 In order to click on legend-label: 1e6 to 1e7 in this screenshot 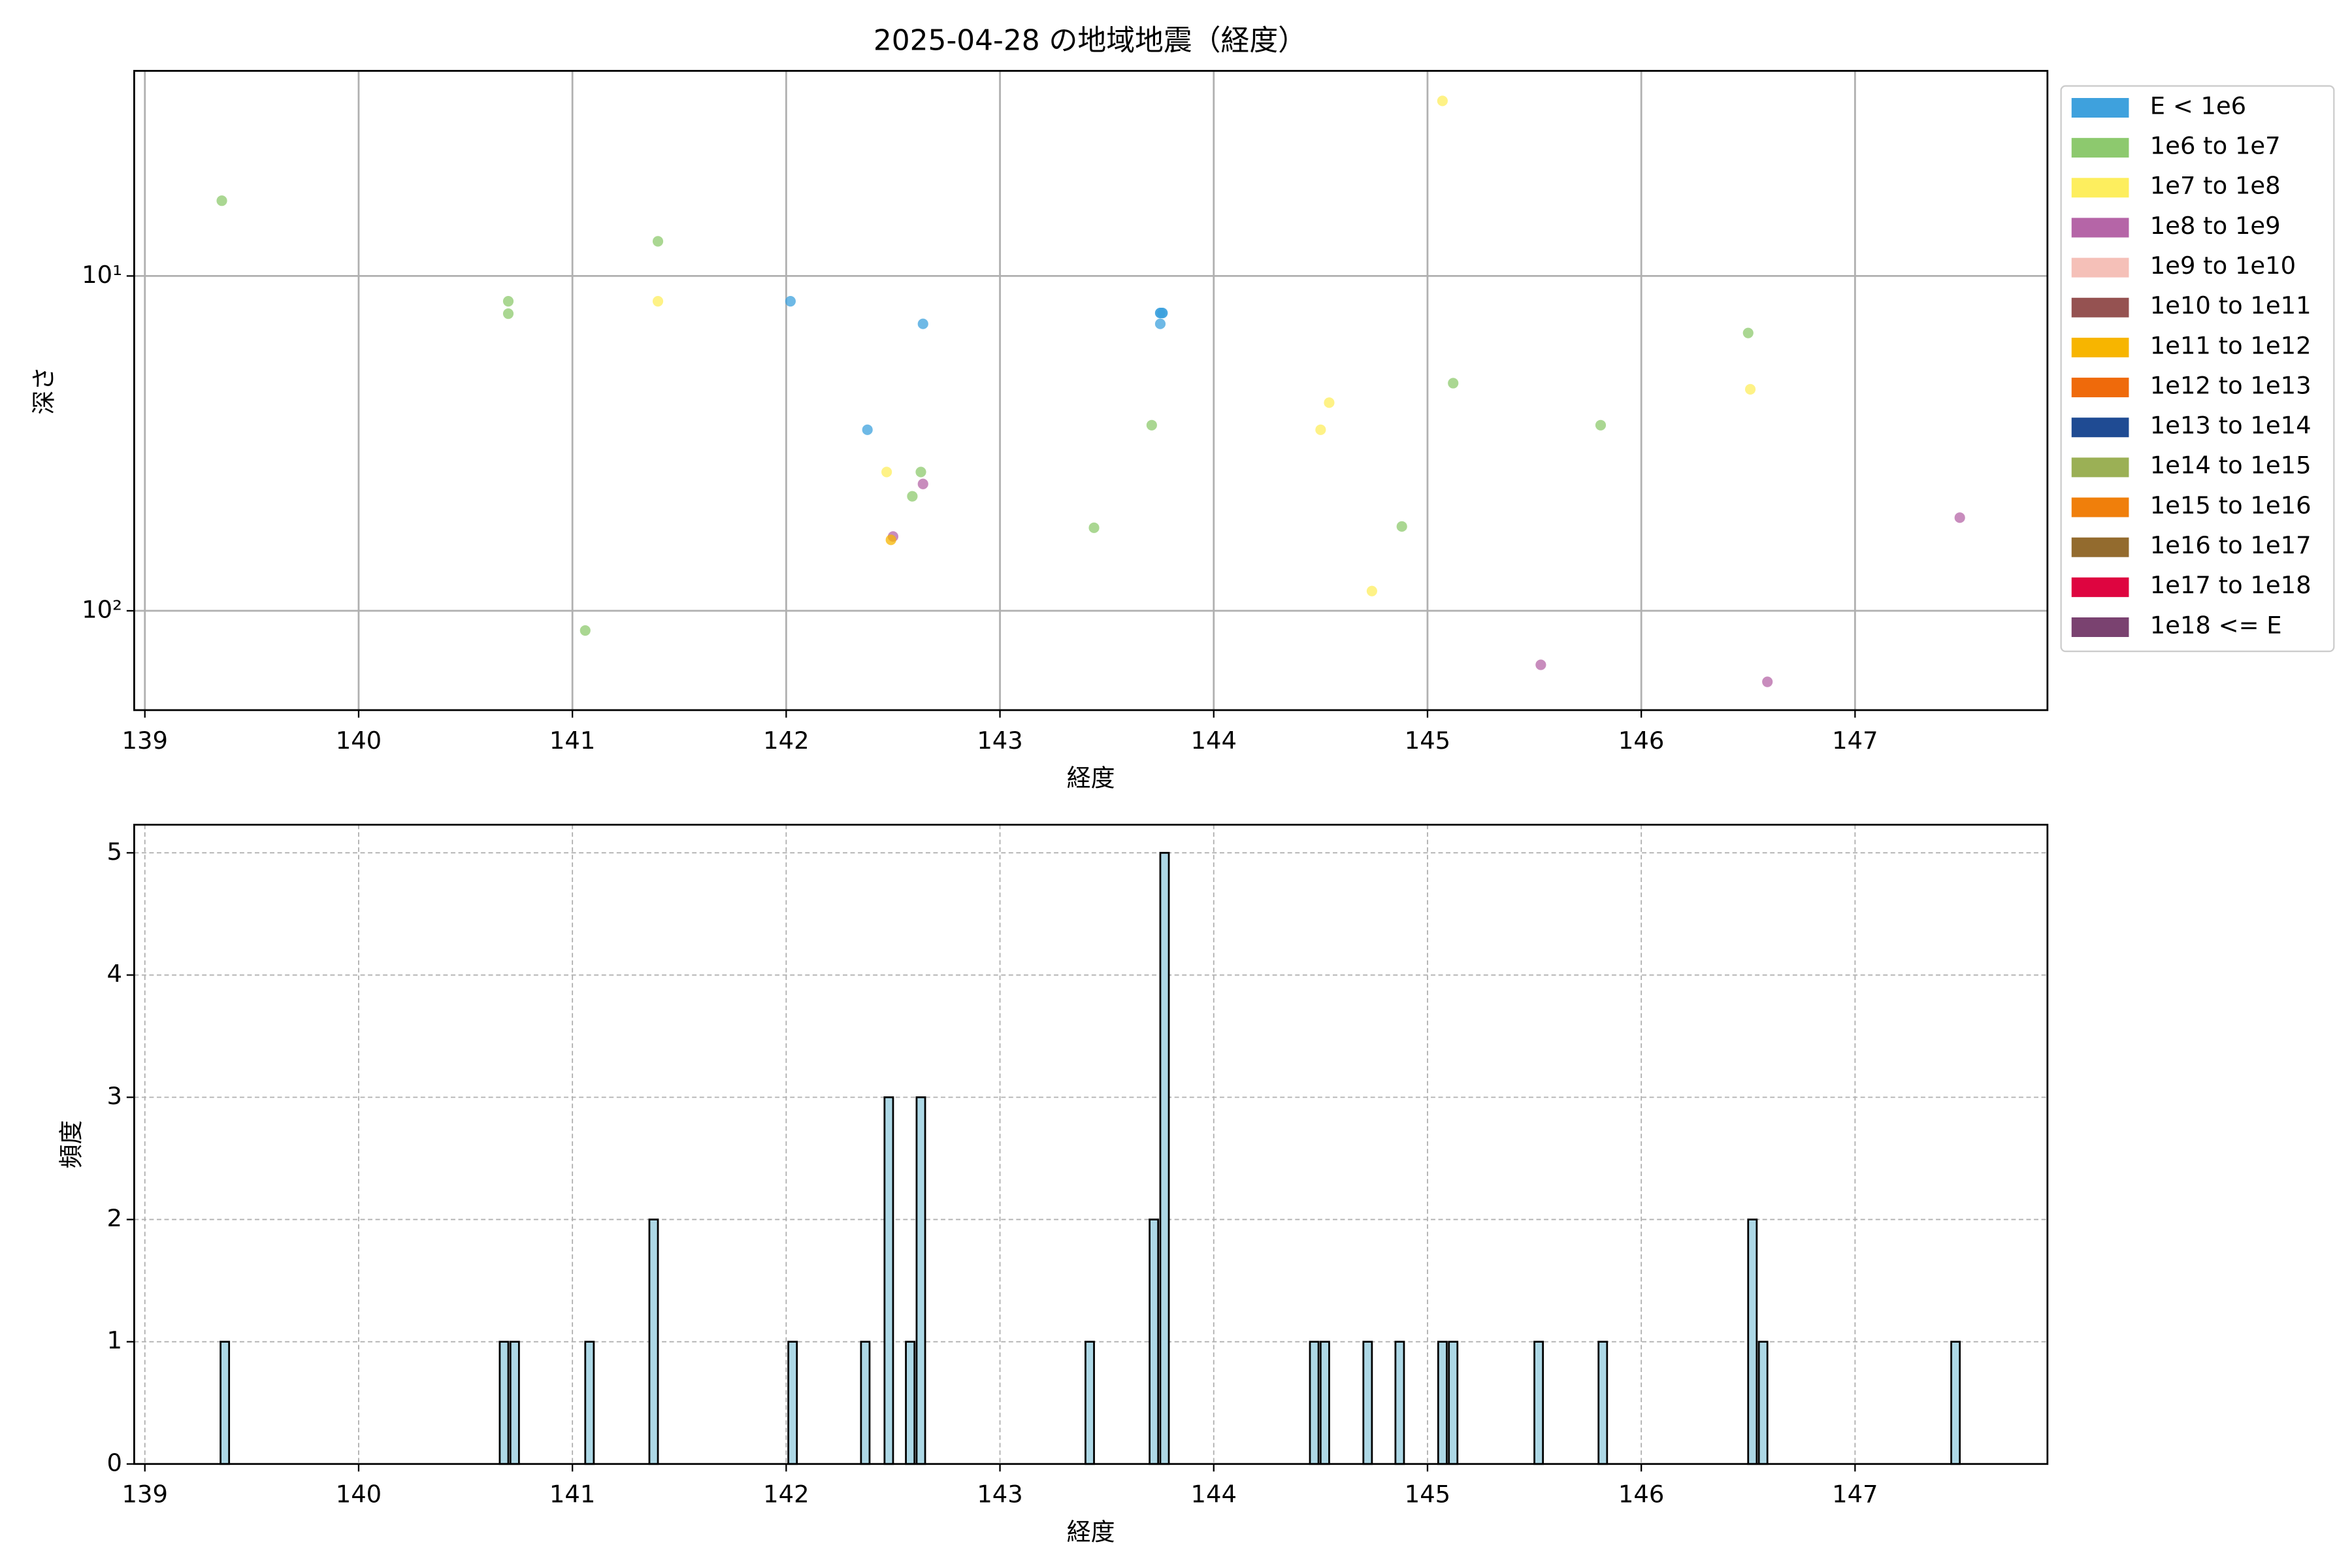, I will do `click(2215, 146)`.